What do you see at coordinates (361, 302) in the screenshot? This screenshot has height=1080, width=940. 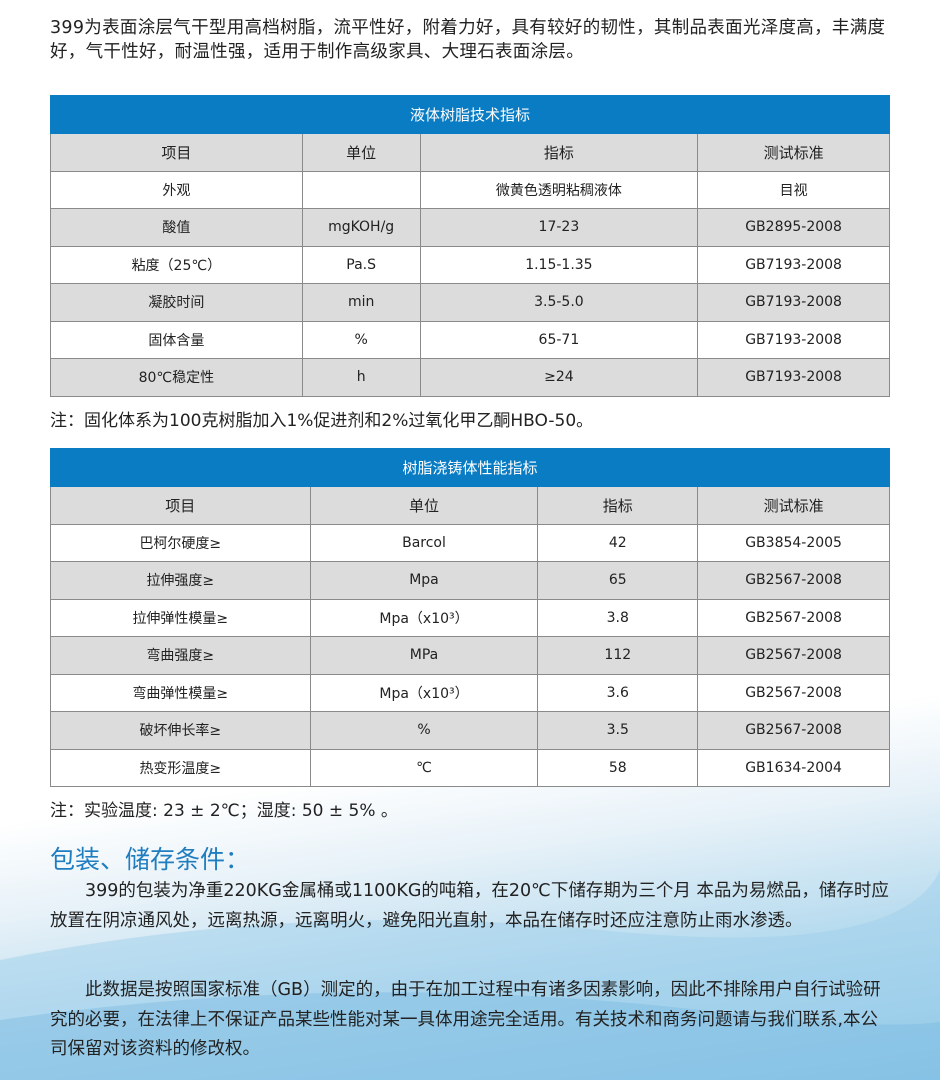 I see `table-cell: min` at bounding box center [361, 302].